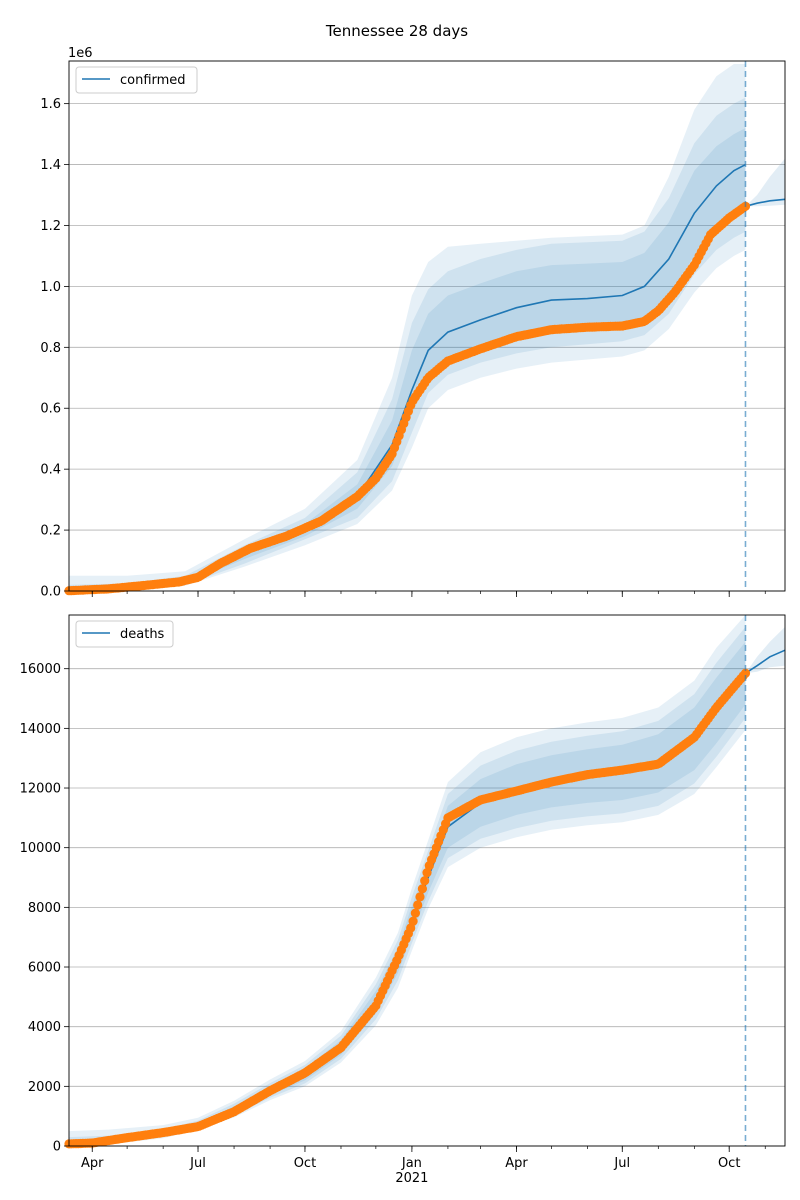 This screenshot has width=800, height=1200. I want to click on chart-title: Tennessee 28 days, so click(396, 31).